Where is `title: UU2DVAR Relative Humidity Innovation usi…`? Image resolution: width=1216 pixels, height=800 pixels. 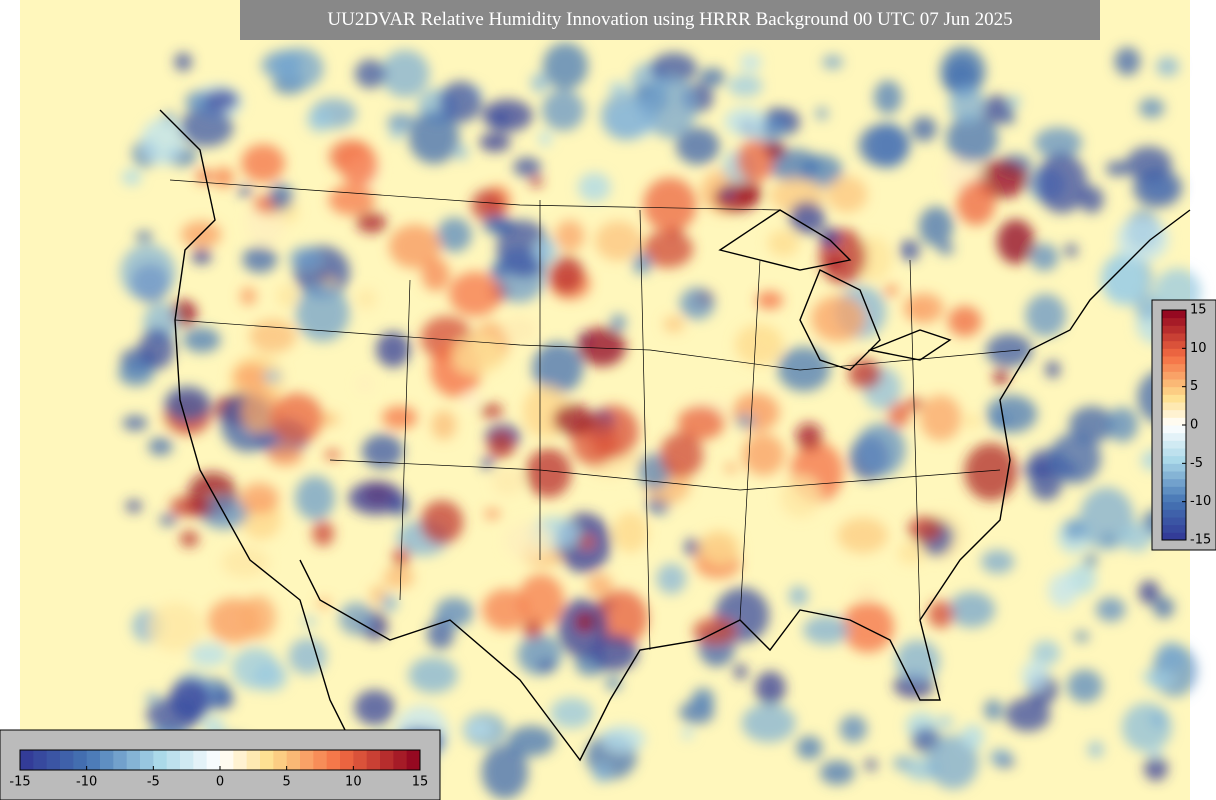
title: UU2DVAR Relative Humidity Innovation usi… is located at coordinates (669, 19).